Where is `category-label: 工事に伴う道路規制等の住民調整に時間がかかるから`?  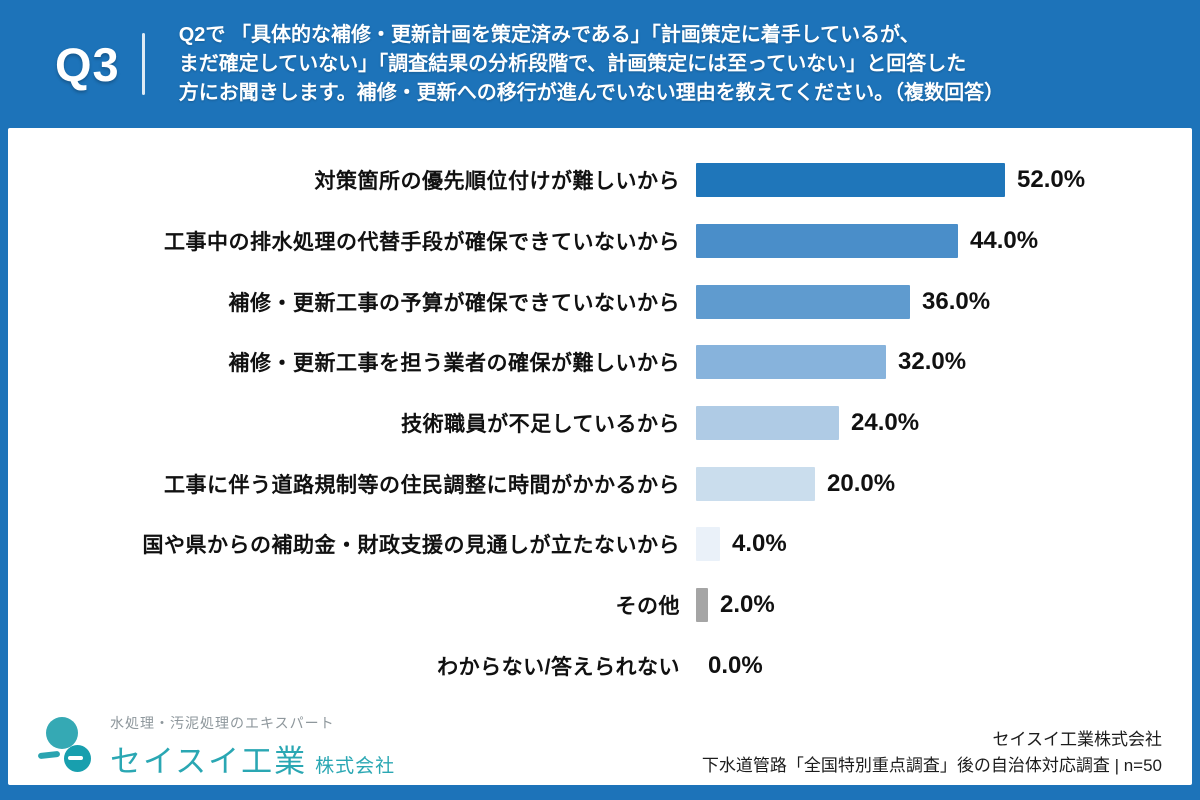 category-label: 工事に伴う道路規制等の住民調整に時間がかかるから is located at coordinates (422, 485).